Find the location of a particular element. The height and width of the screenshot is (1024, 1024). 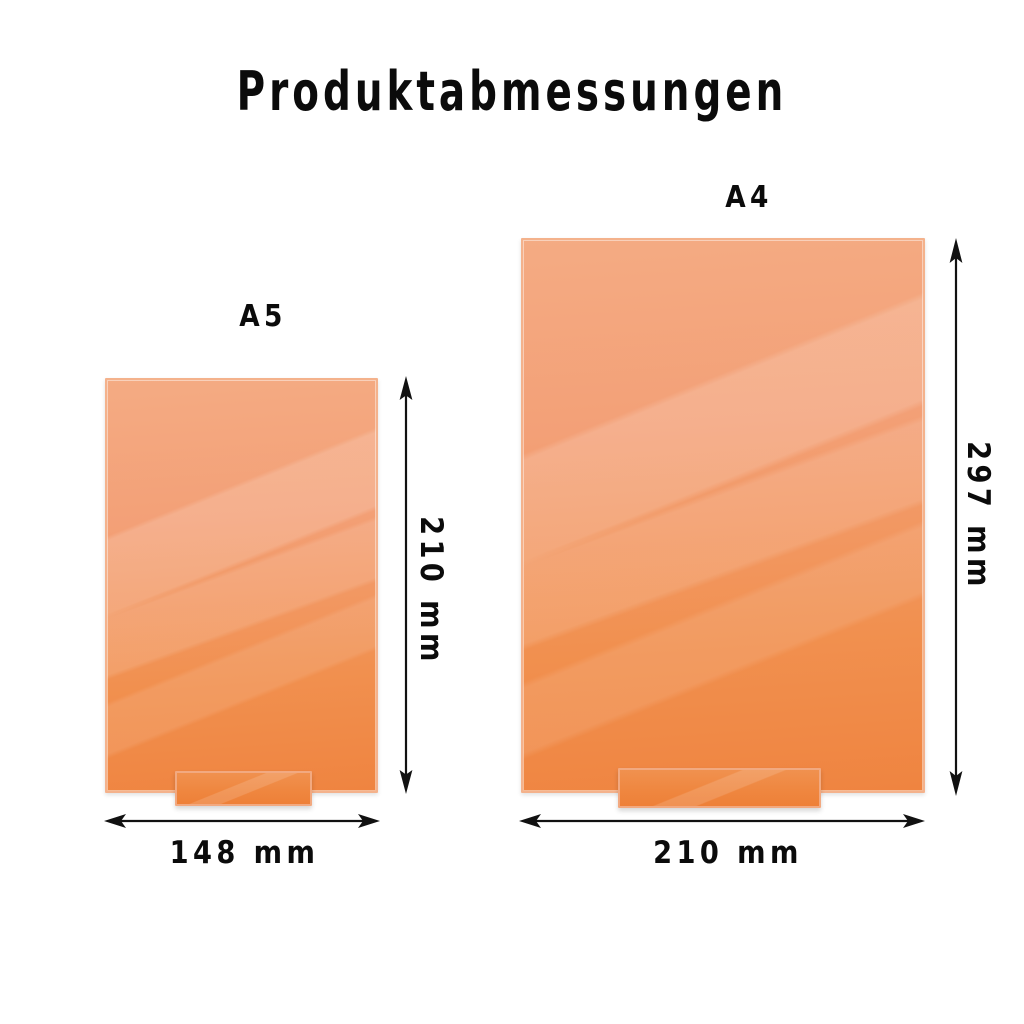

size-label-a5: A5 is located at coordinates (263, 316).